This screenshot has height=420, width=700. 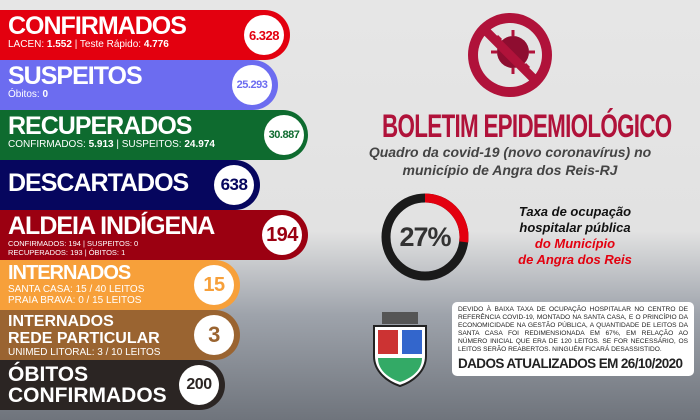 What do you see at coordinates (199, 385) in the screenshot?
I see `count-badge: 200` at bounding box center [199, 385].